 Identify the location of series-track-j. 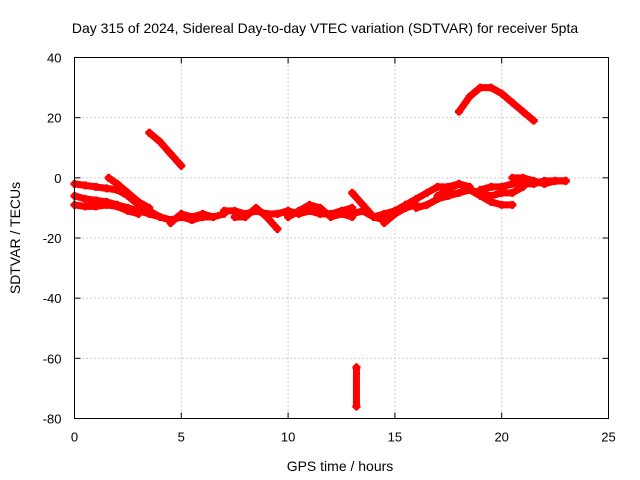
(320, 210).